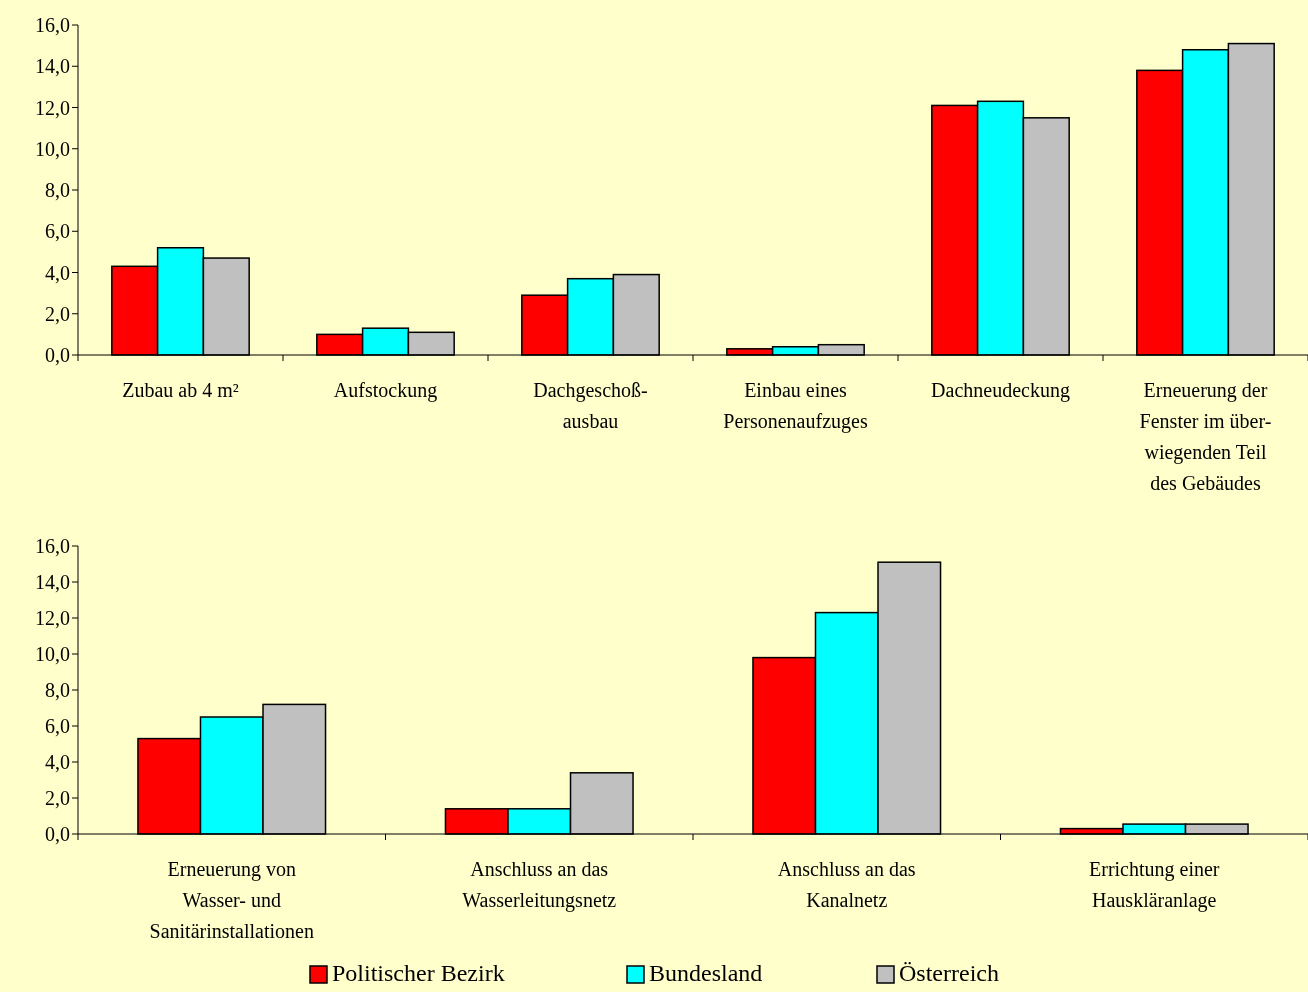  What do you see at coordinates (1205, 436) in the screenshot?
I see `x-tick-label: Erneuerung der Fenster im über- wiegenden Teil des Gebäudes` at bounding box center [1205, 436].